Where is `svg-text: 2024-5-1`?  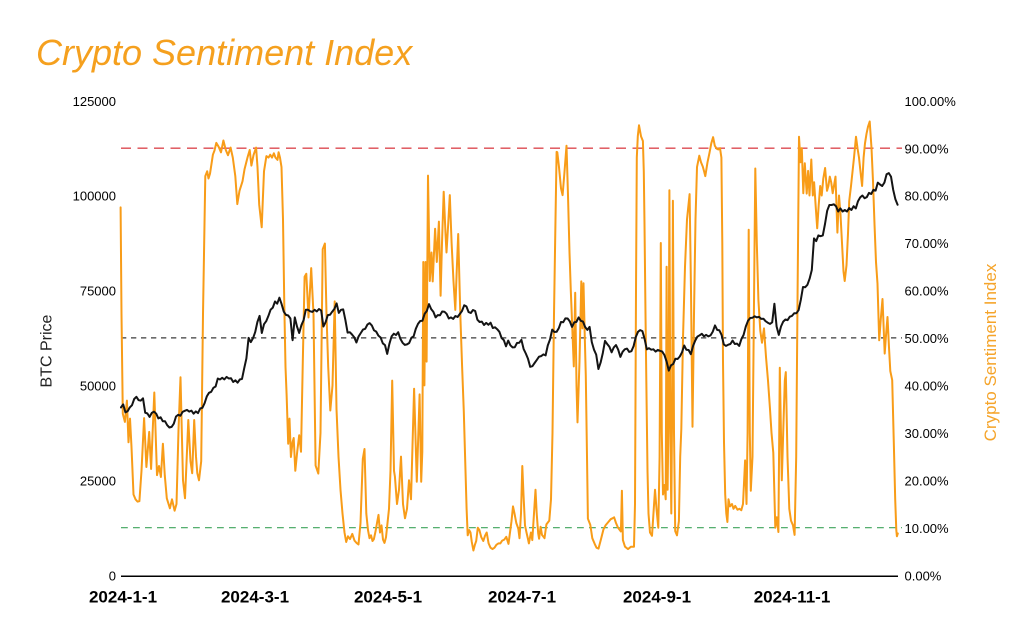
svg-text: 2024-5-1 is located at coordinates (388, 597).